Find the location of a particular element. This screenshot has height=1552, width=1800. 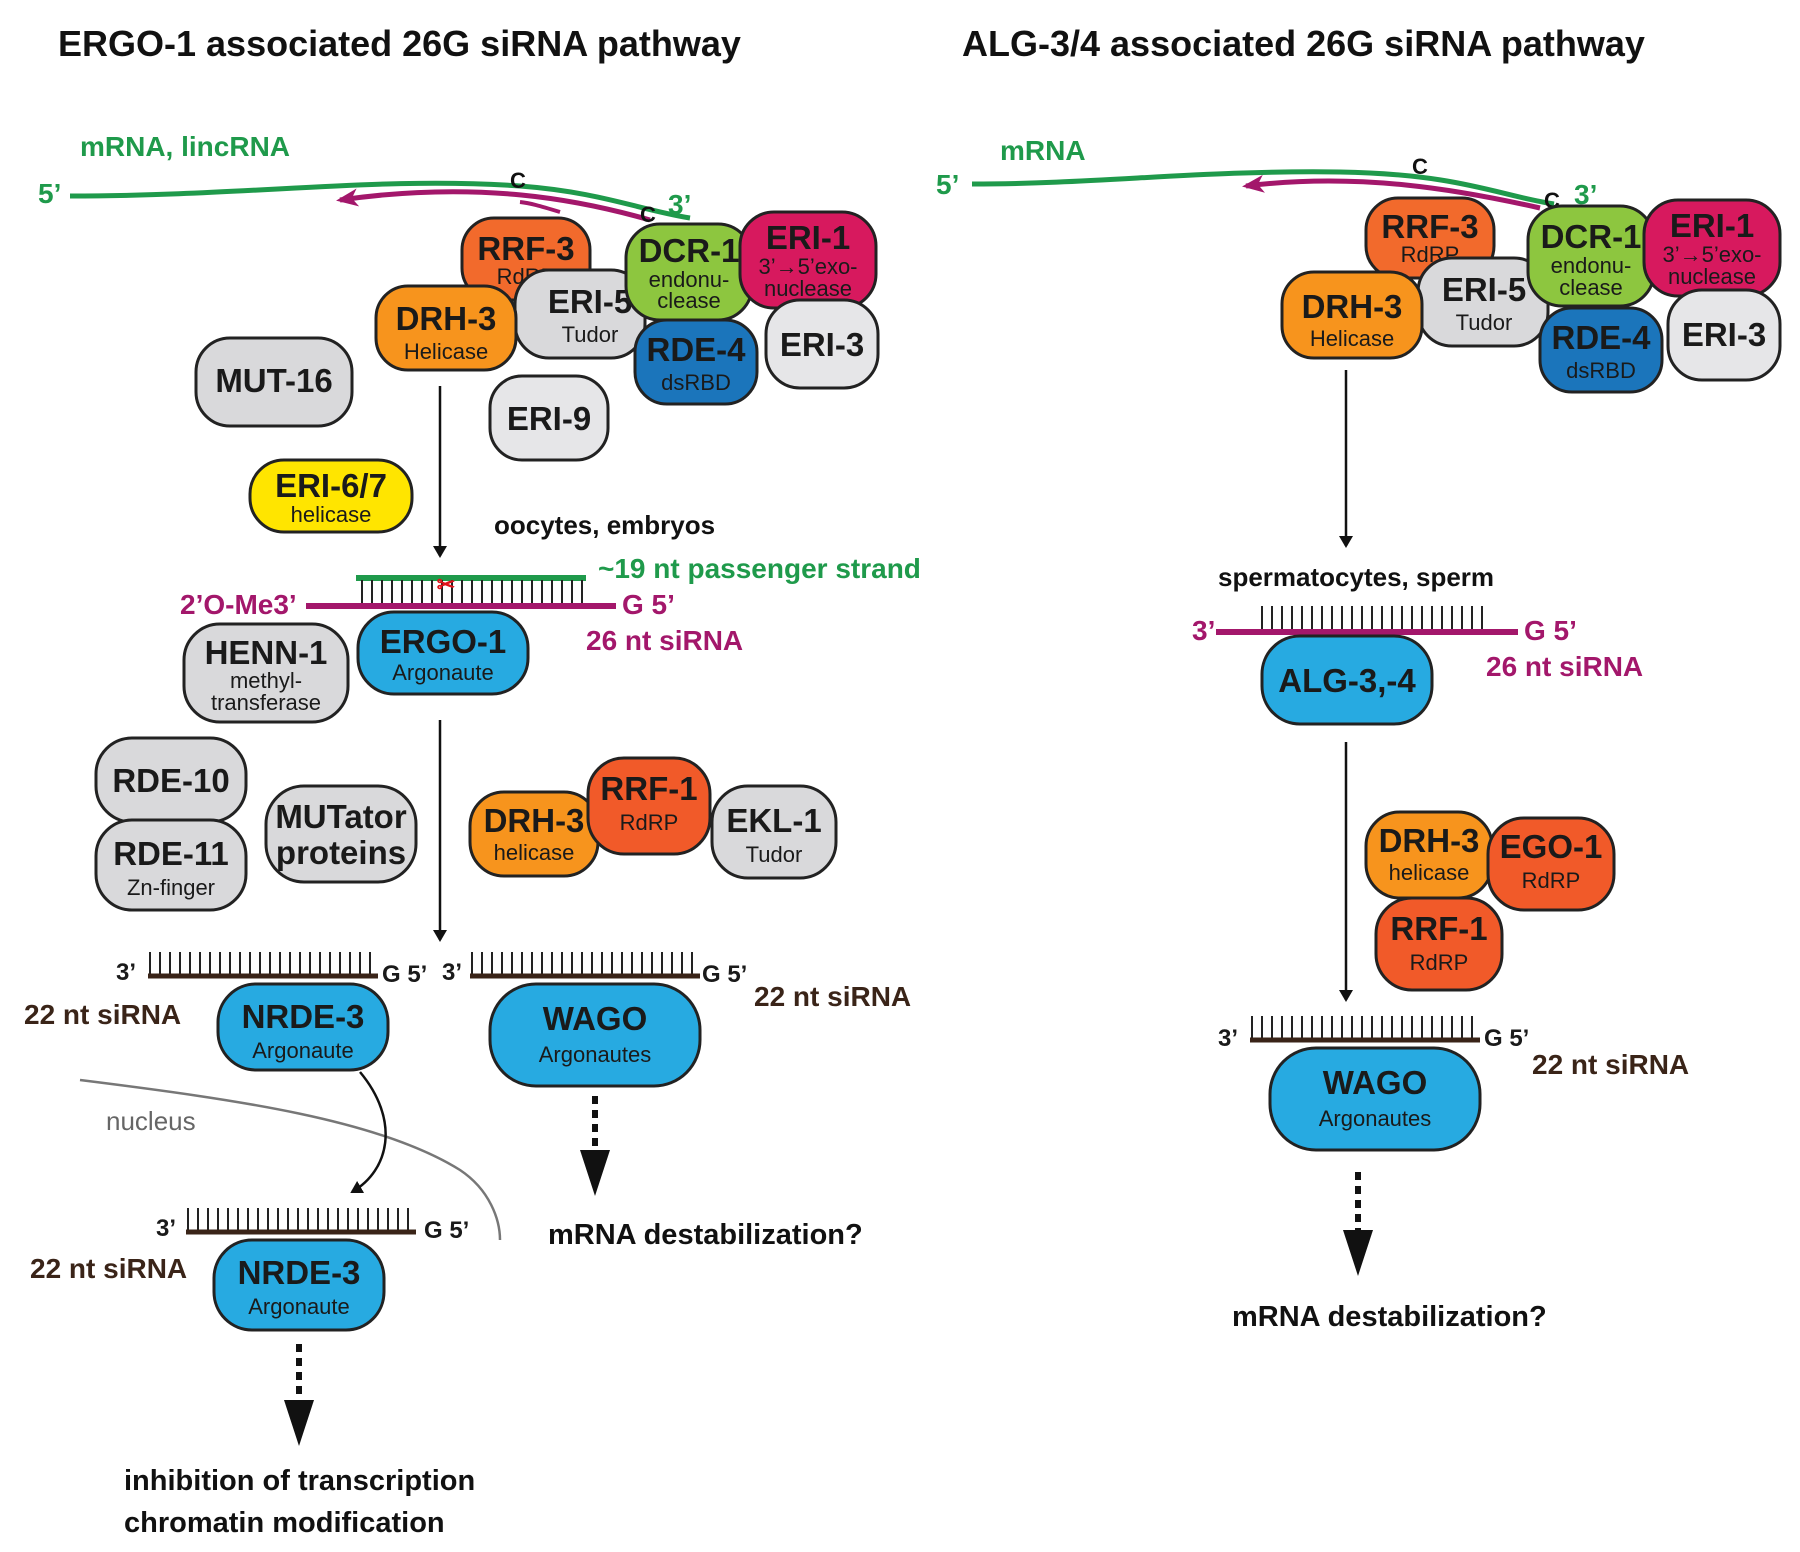

svg-text: Argonautes is located at coordinates (595, 1054).